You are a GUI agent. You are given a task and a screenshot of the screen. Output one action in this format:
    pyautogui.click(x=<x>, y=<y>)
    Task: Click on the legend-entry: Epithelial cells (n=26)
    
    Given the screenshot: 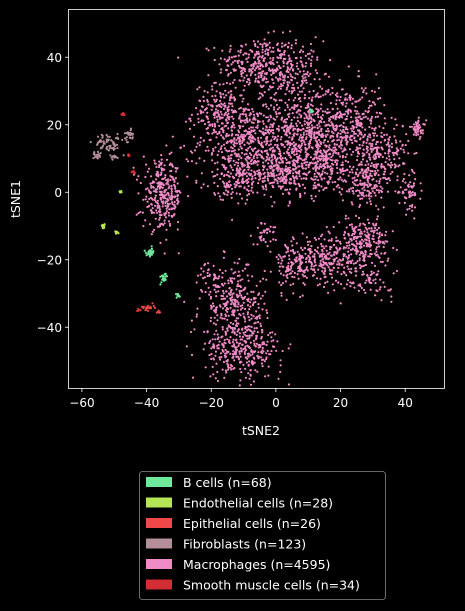 What is the action you would take?
    pyautogui.click(x=233, y=523)
    